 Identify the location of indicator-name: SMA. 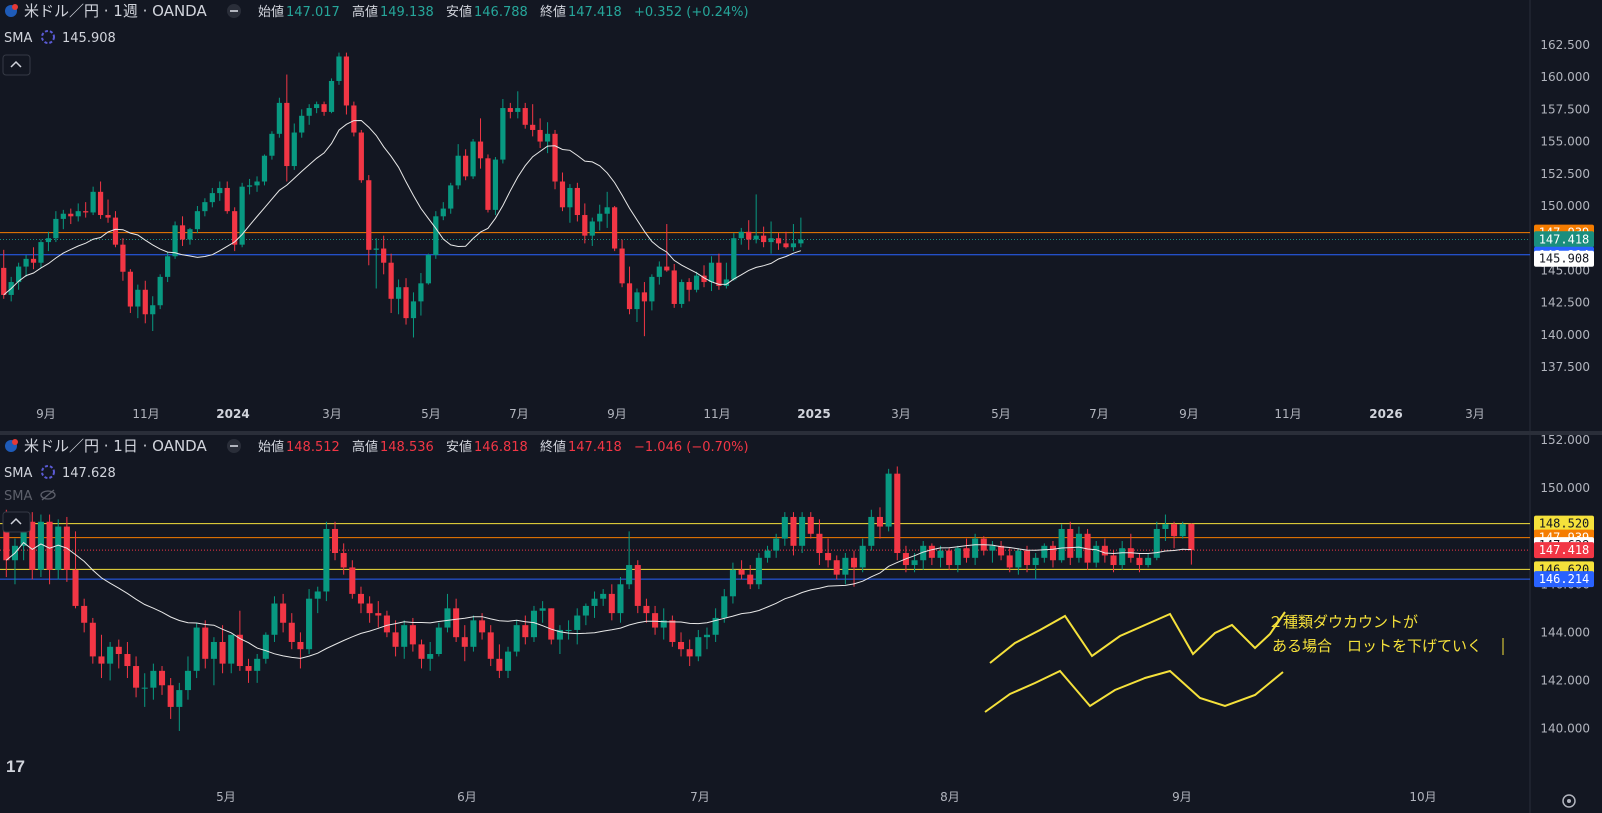
(18, 496).